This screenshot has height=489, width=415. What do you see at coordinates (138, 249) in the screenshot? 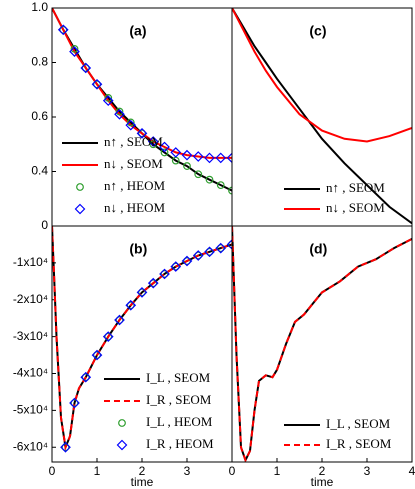
I see `panel-label: (b)` at bounding box center [138, 249].